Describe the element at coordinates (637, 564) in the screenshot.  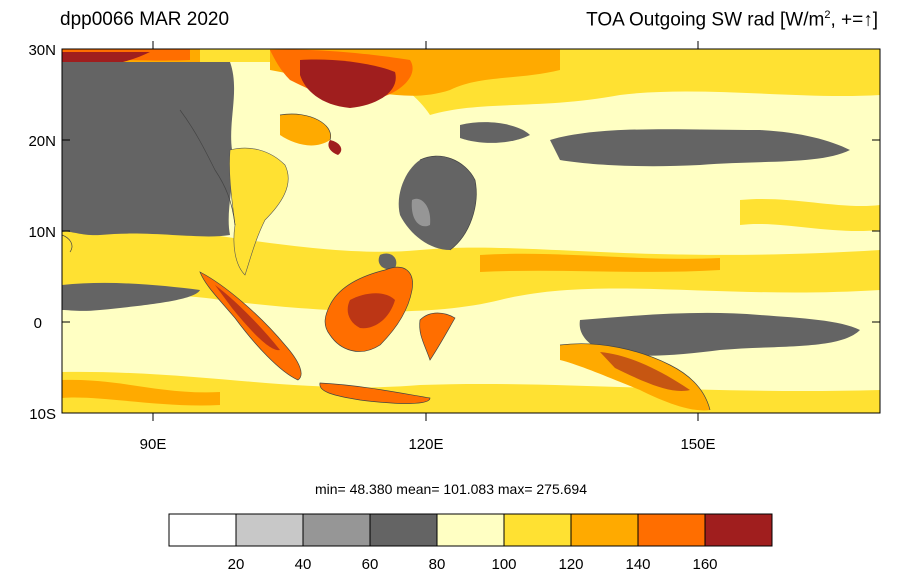
I see `colorbar-tick-label: 140` at that location.